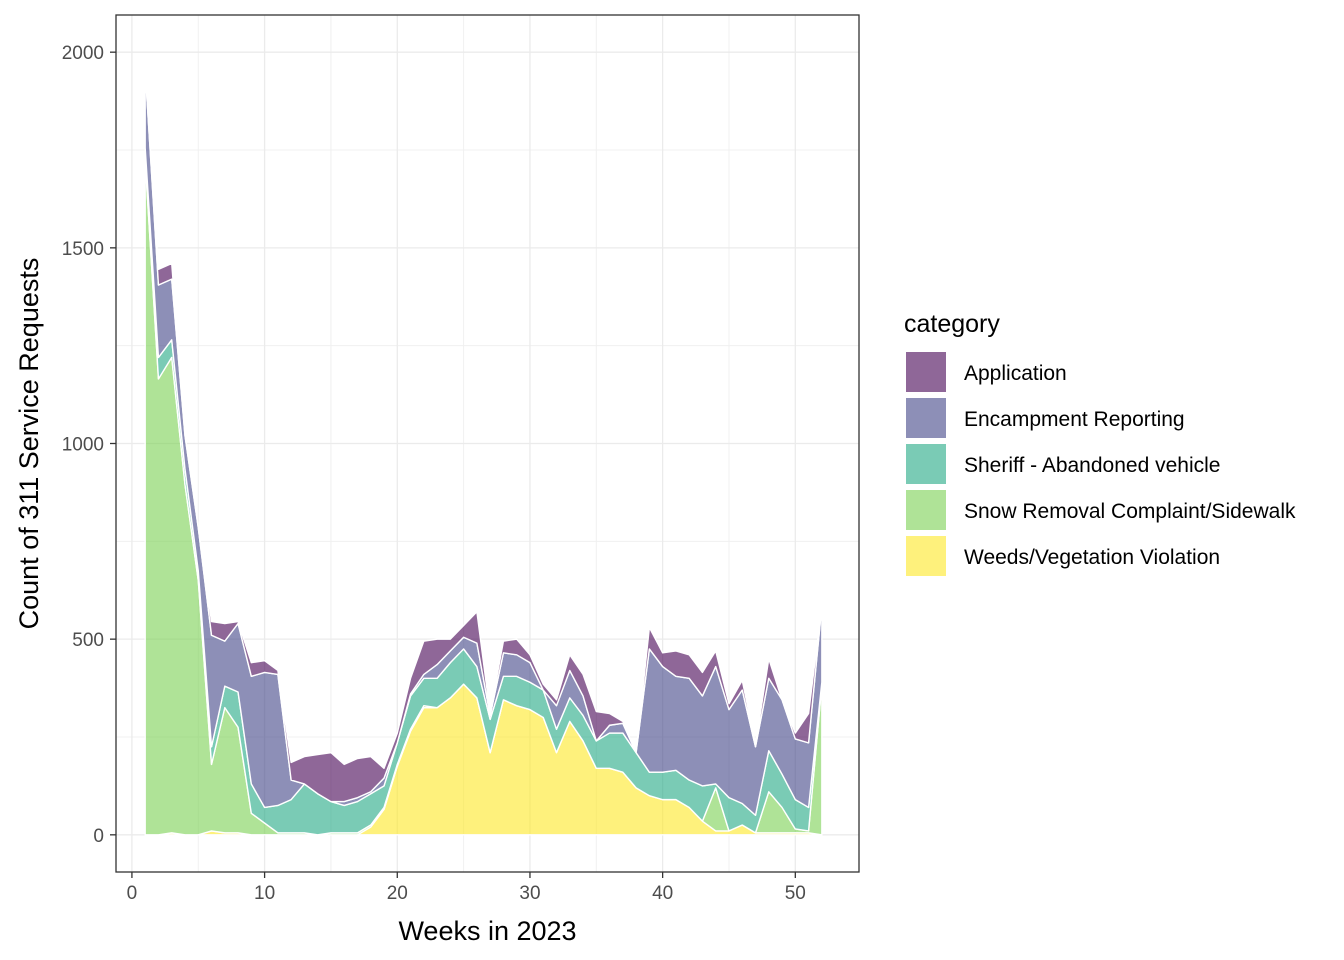 This screenshot has width=1344, height=960. What do you see at coordinates (662, 893) in the screenshot?
I see `x-tick-label: 40` at bounding box center [662, 893].